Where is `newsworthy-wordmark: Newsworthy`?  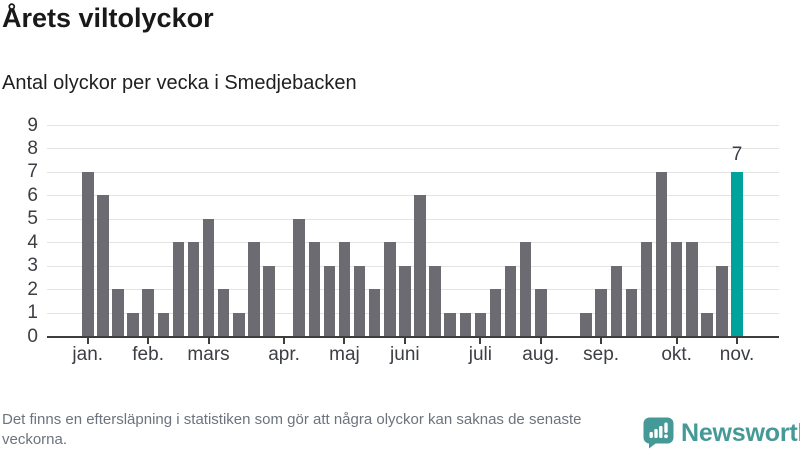 newsworthy-wordmark: Newsworthy is located at coordinates (740, 432).